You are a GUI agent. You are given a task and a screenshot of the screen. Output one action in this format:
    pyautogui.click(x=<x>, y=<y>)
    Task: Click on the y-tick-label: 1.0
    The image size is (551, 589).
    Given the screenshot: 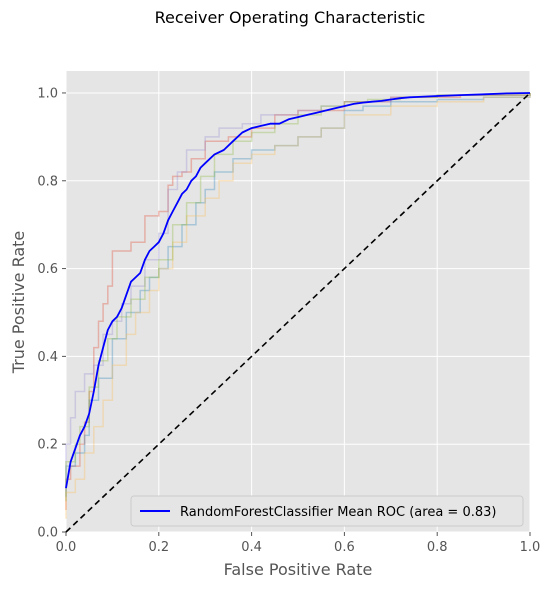 What is the action you would take?
    pyautogui.click(x=47, y=93)
    